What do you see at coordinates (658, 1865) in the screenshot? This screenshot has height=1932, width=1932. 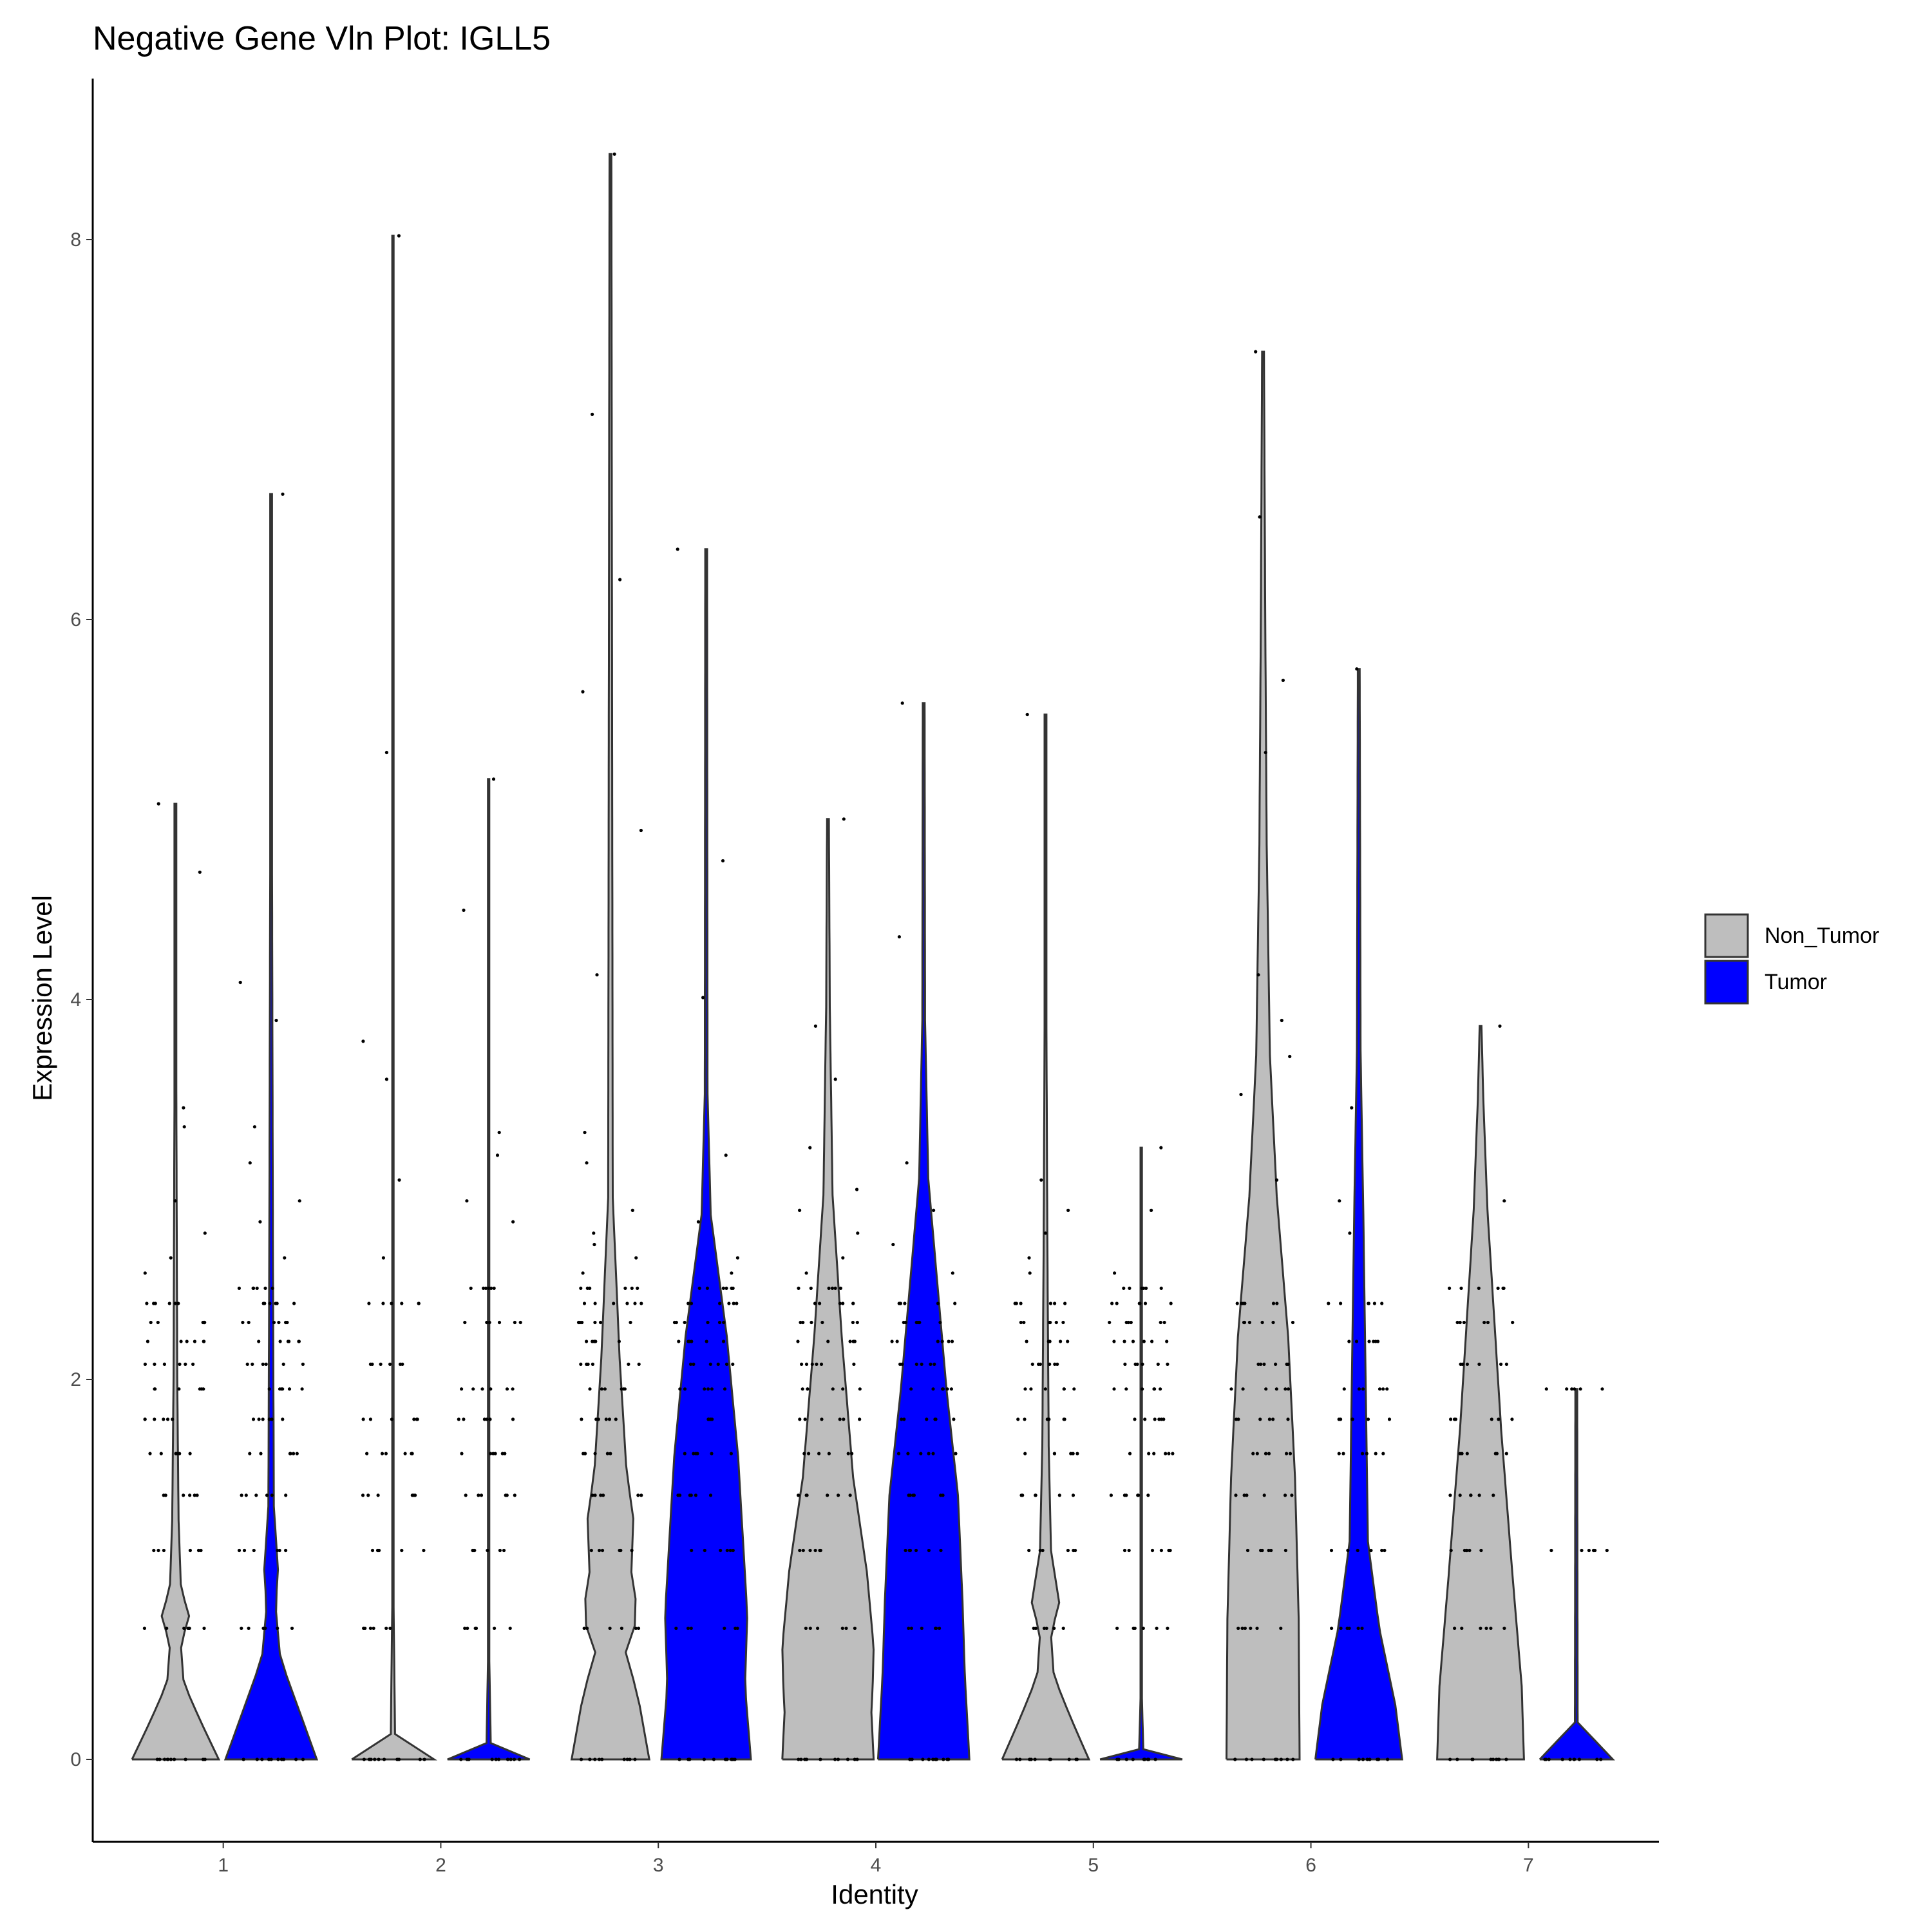 I see `x-tick-label: 3` at bounding box center [658, 1865].